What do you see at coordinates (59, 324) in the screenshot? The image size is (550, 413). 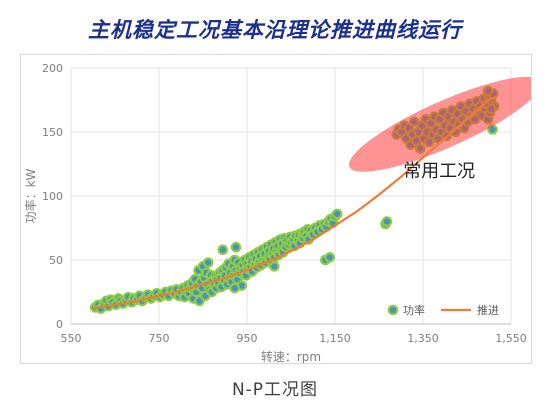 I see `y-tick-label: 0` at bounding box center [59, 324].